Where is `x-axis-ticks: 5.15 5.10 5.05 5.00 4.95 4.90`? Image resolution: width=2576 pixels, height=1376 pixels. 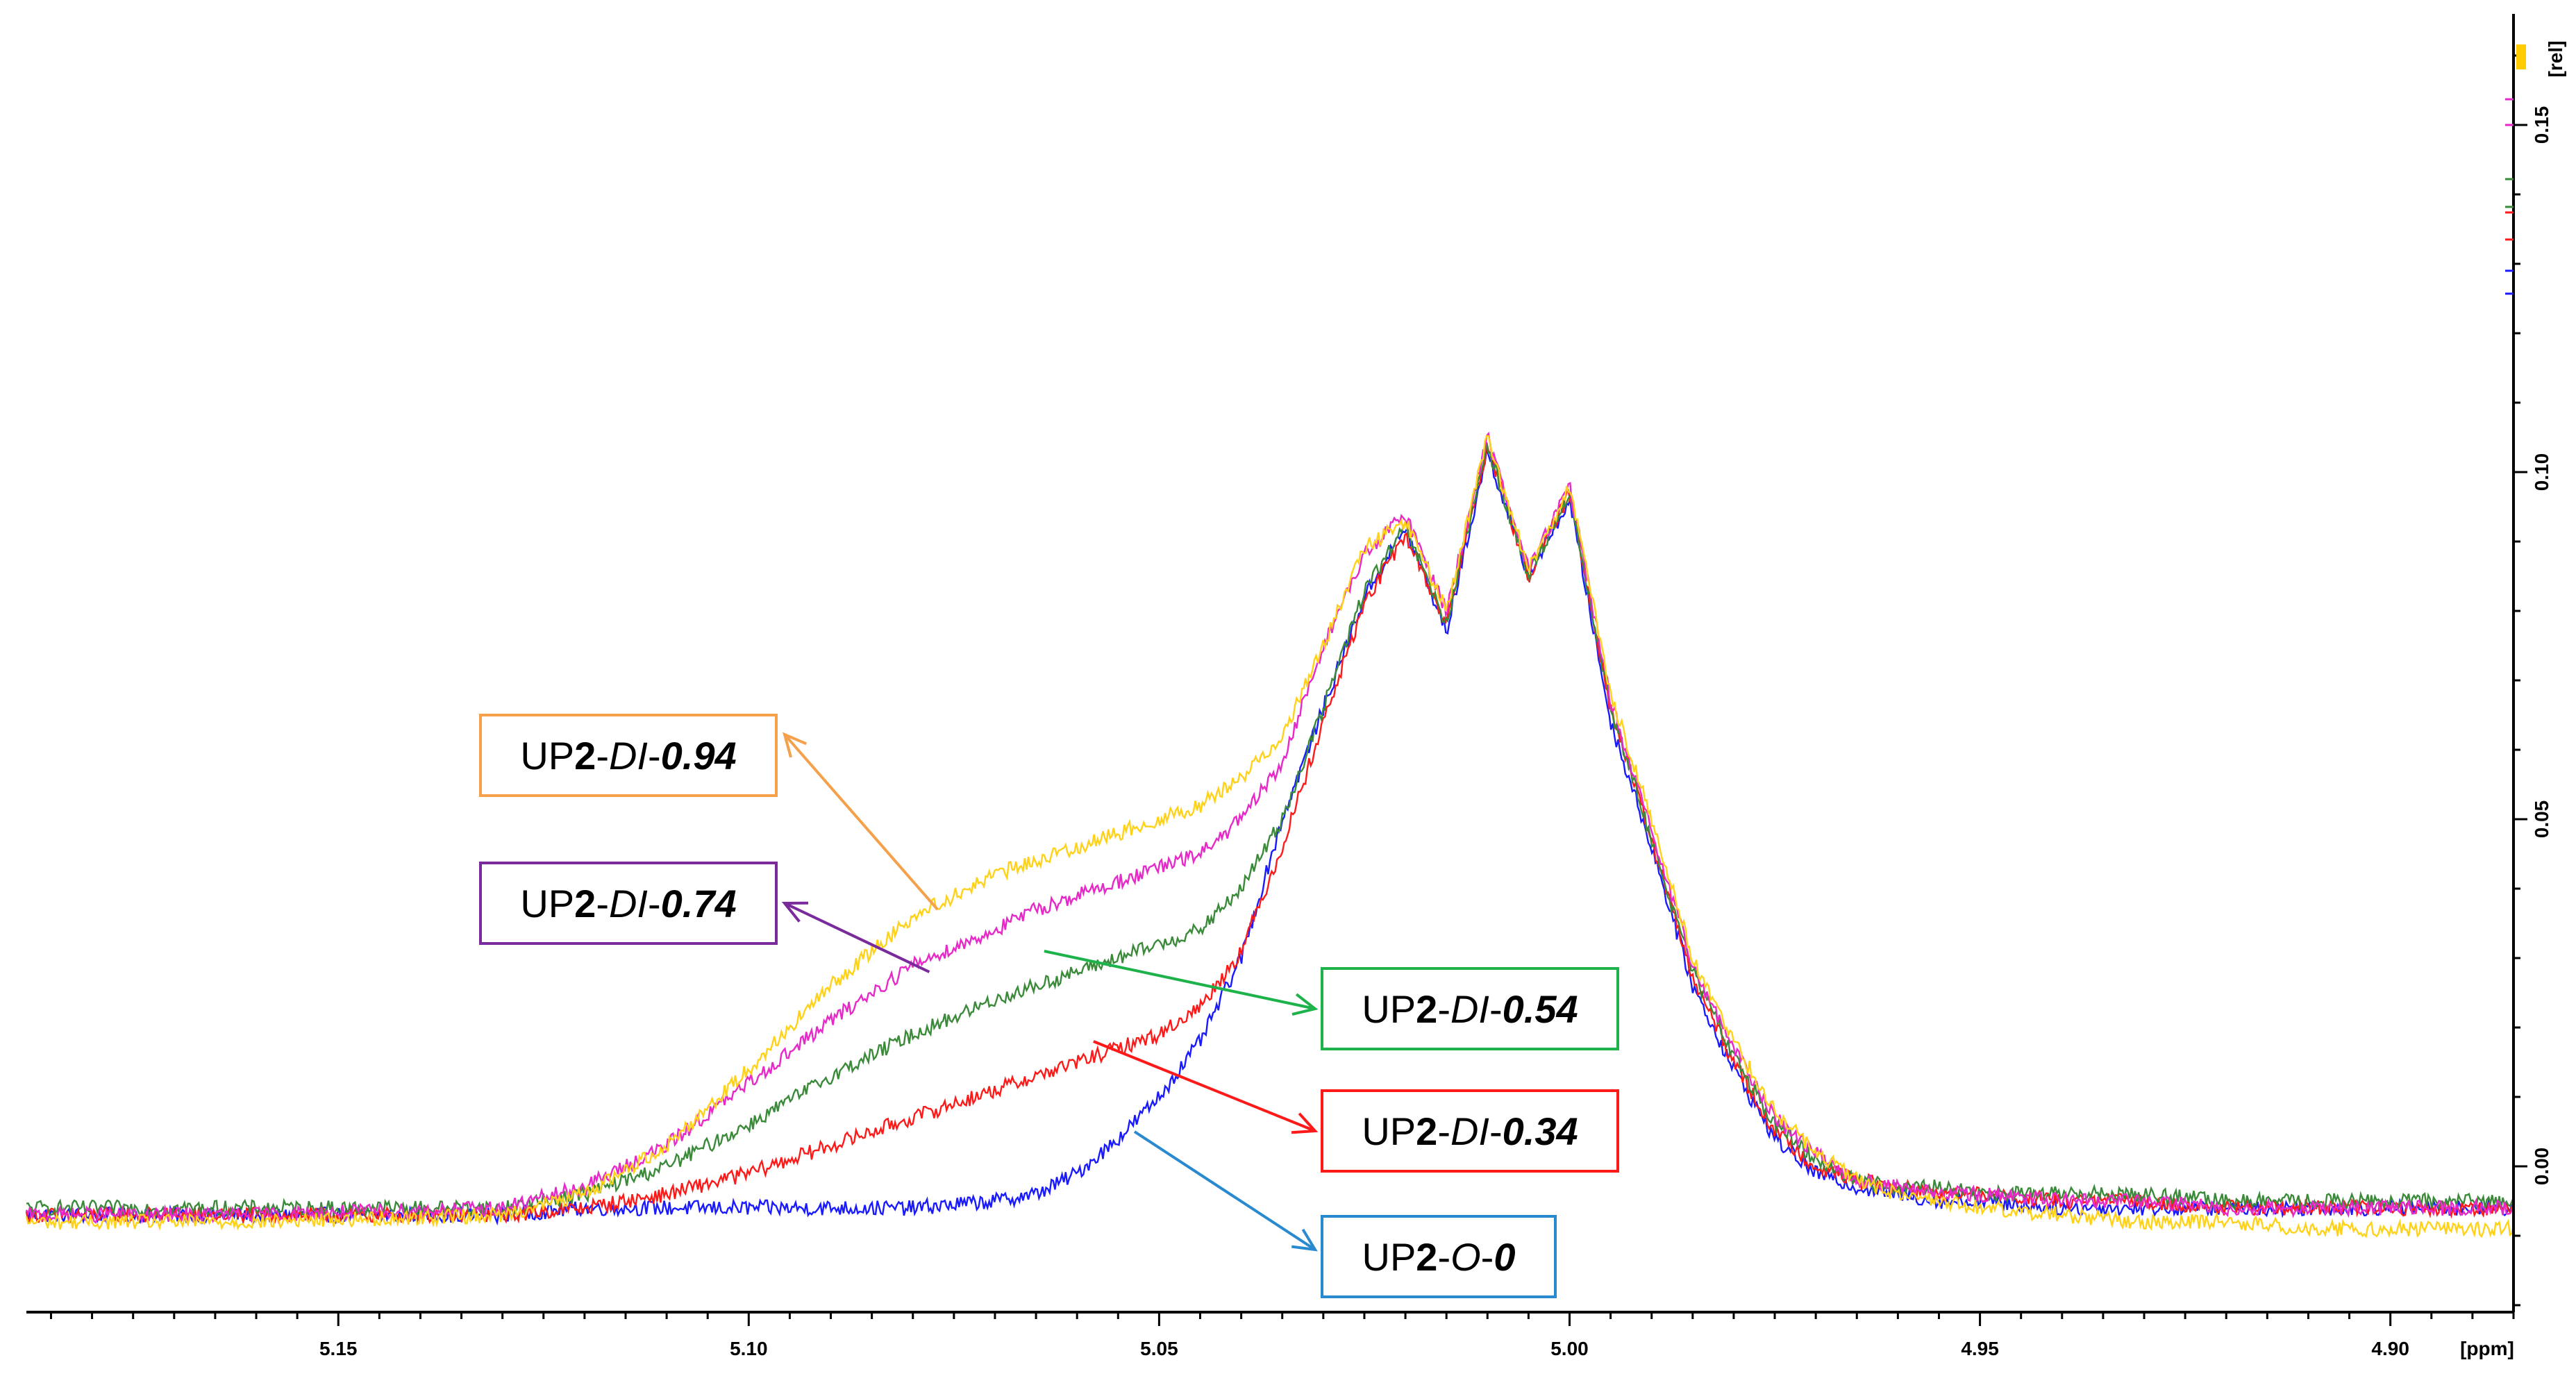 x-axis-ticks: 5.15 5.10 5.05 5.00 4.95 4.90 is located at coordinates (1282, 1335).